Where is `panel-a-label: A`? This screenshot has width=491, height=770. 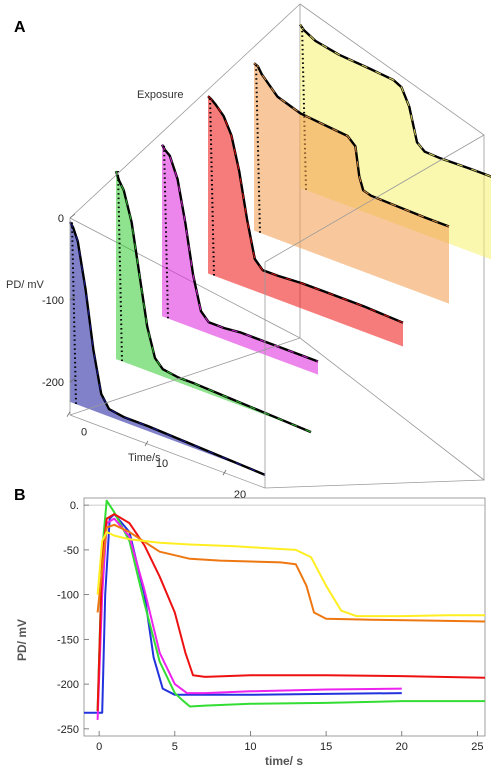
panel-a-label: A is located at coordinates (20, 27).